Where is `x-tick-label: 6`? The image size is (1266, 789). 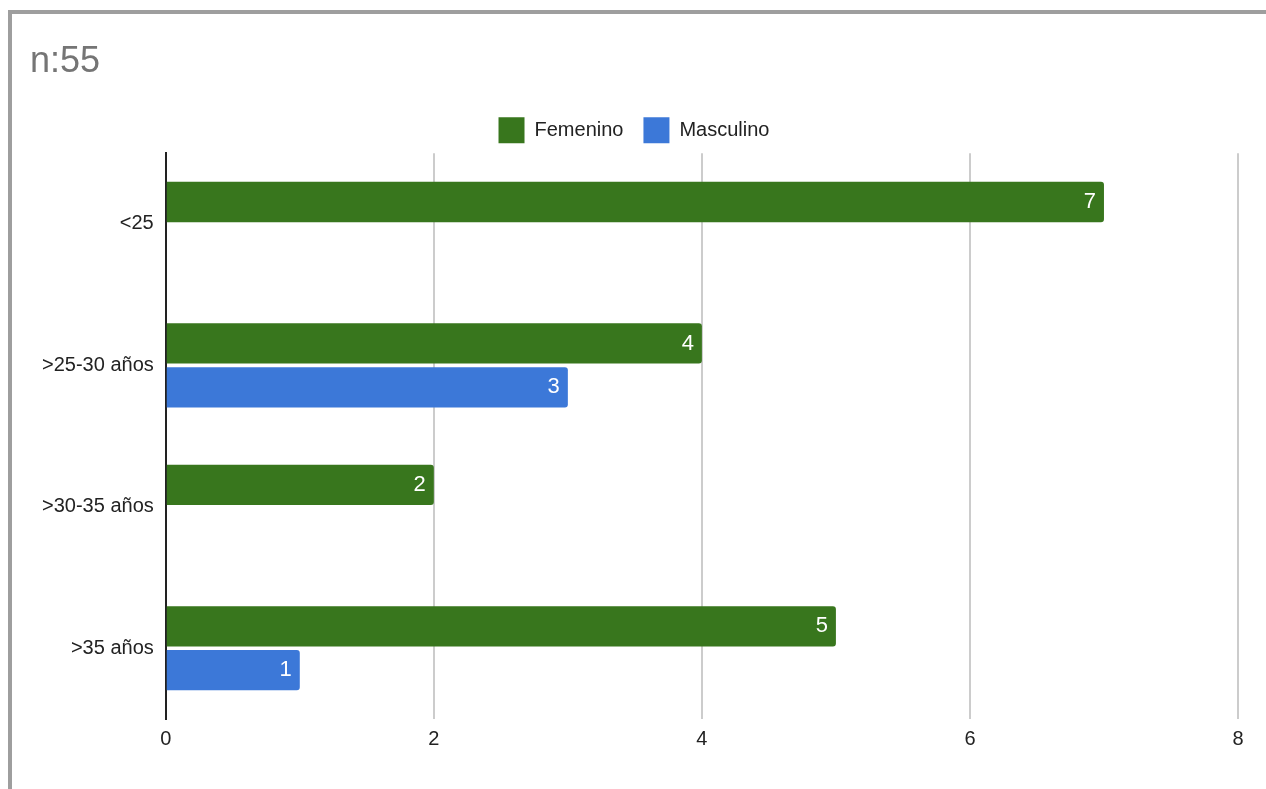
x-tick-label: 6 is located at coordinates (970, 737).